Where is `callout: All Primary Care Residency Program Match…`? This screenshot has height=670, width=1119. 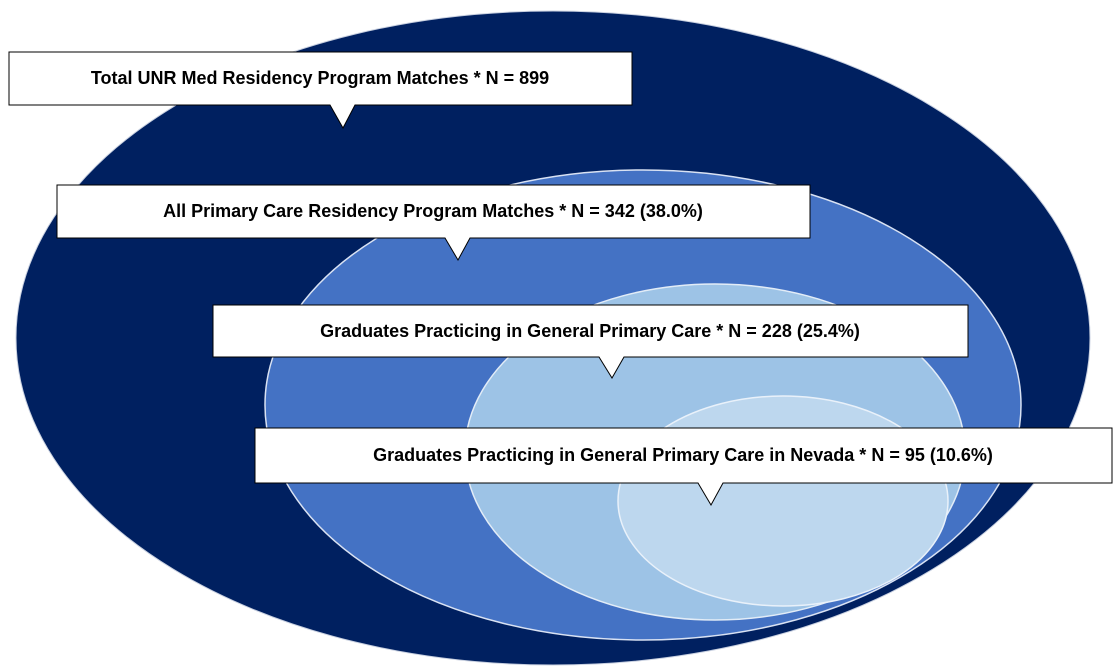 callout: All Primary Care Residency Program Match… is located at coordinates (433, 223).